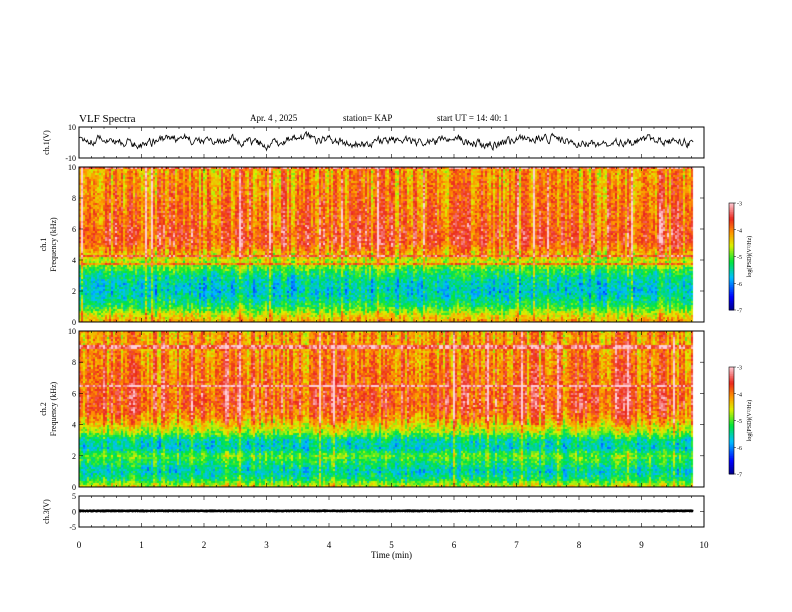  I want to click on x-tick-label: 7, so click(516, 545).